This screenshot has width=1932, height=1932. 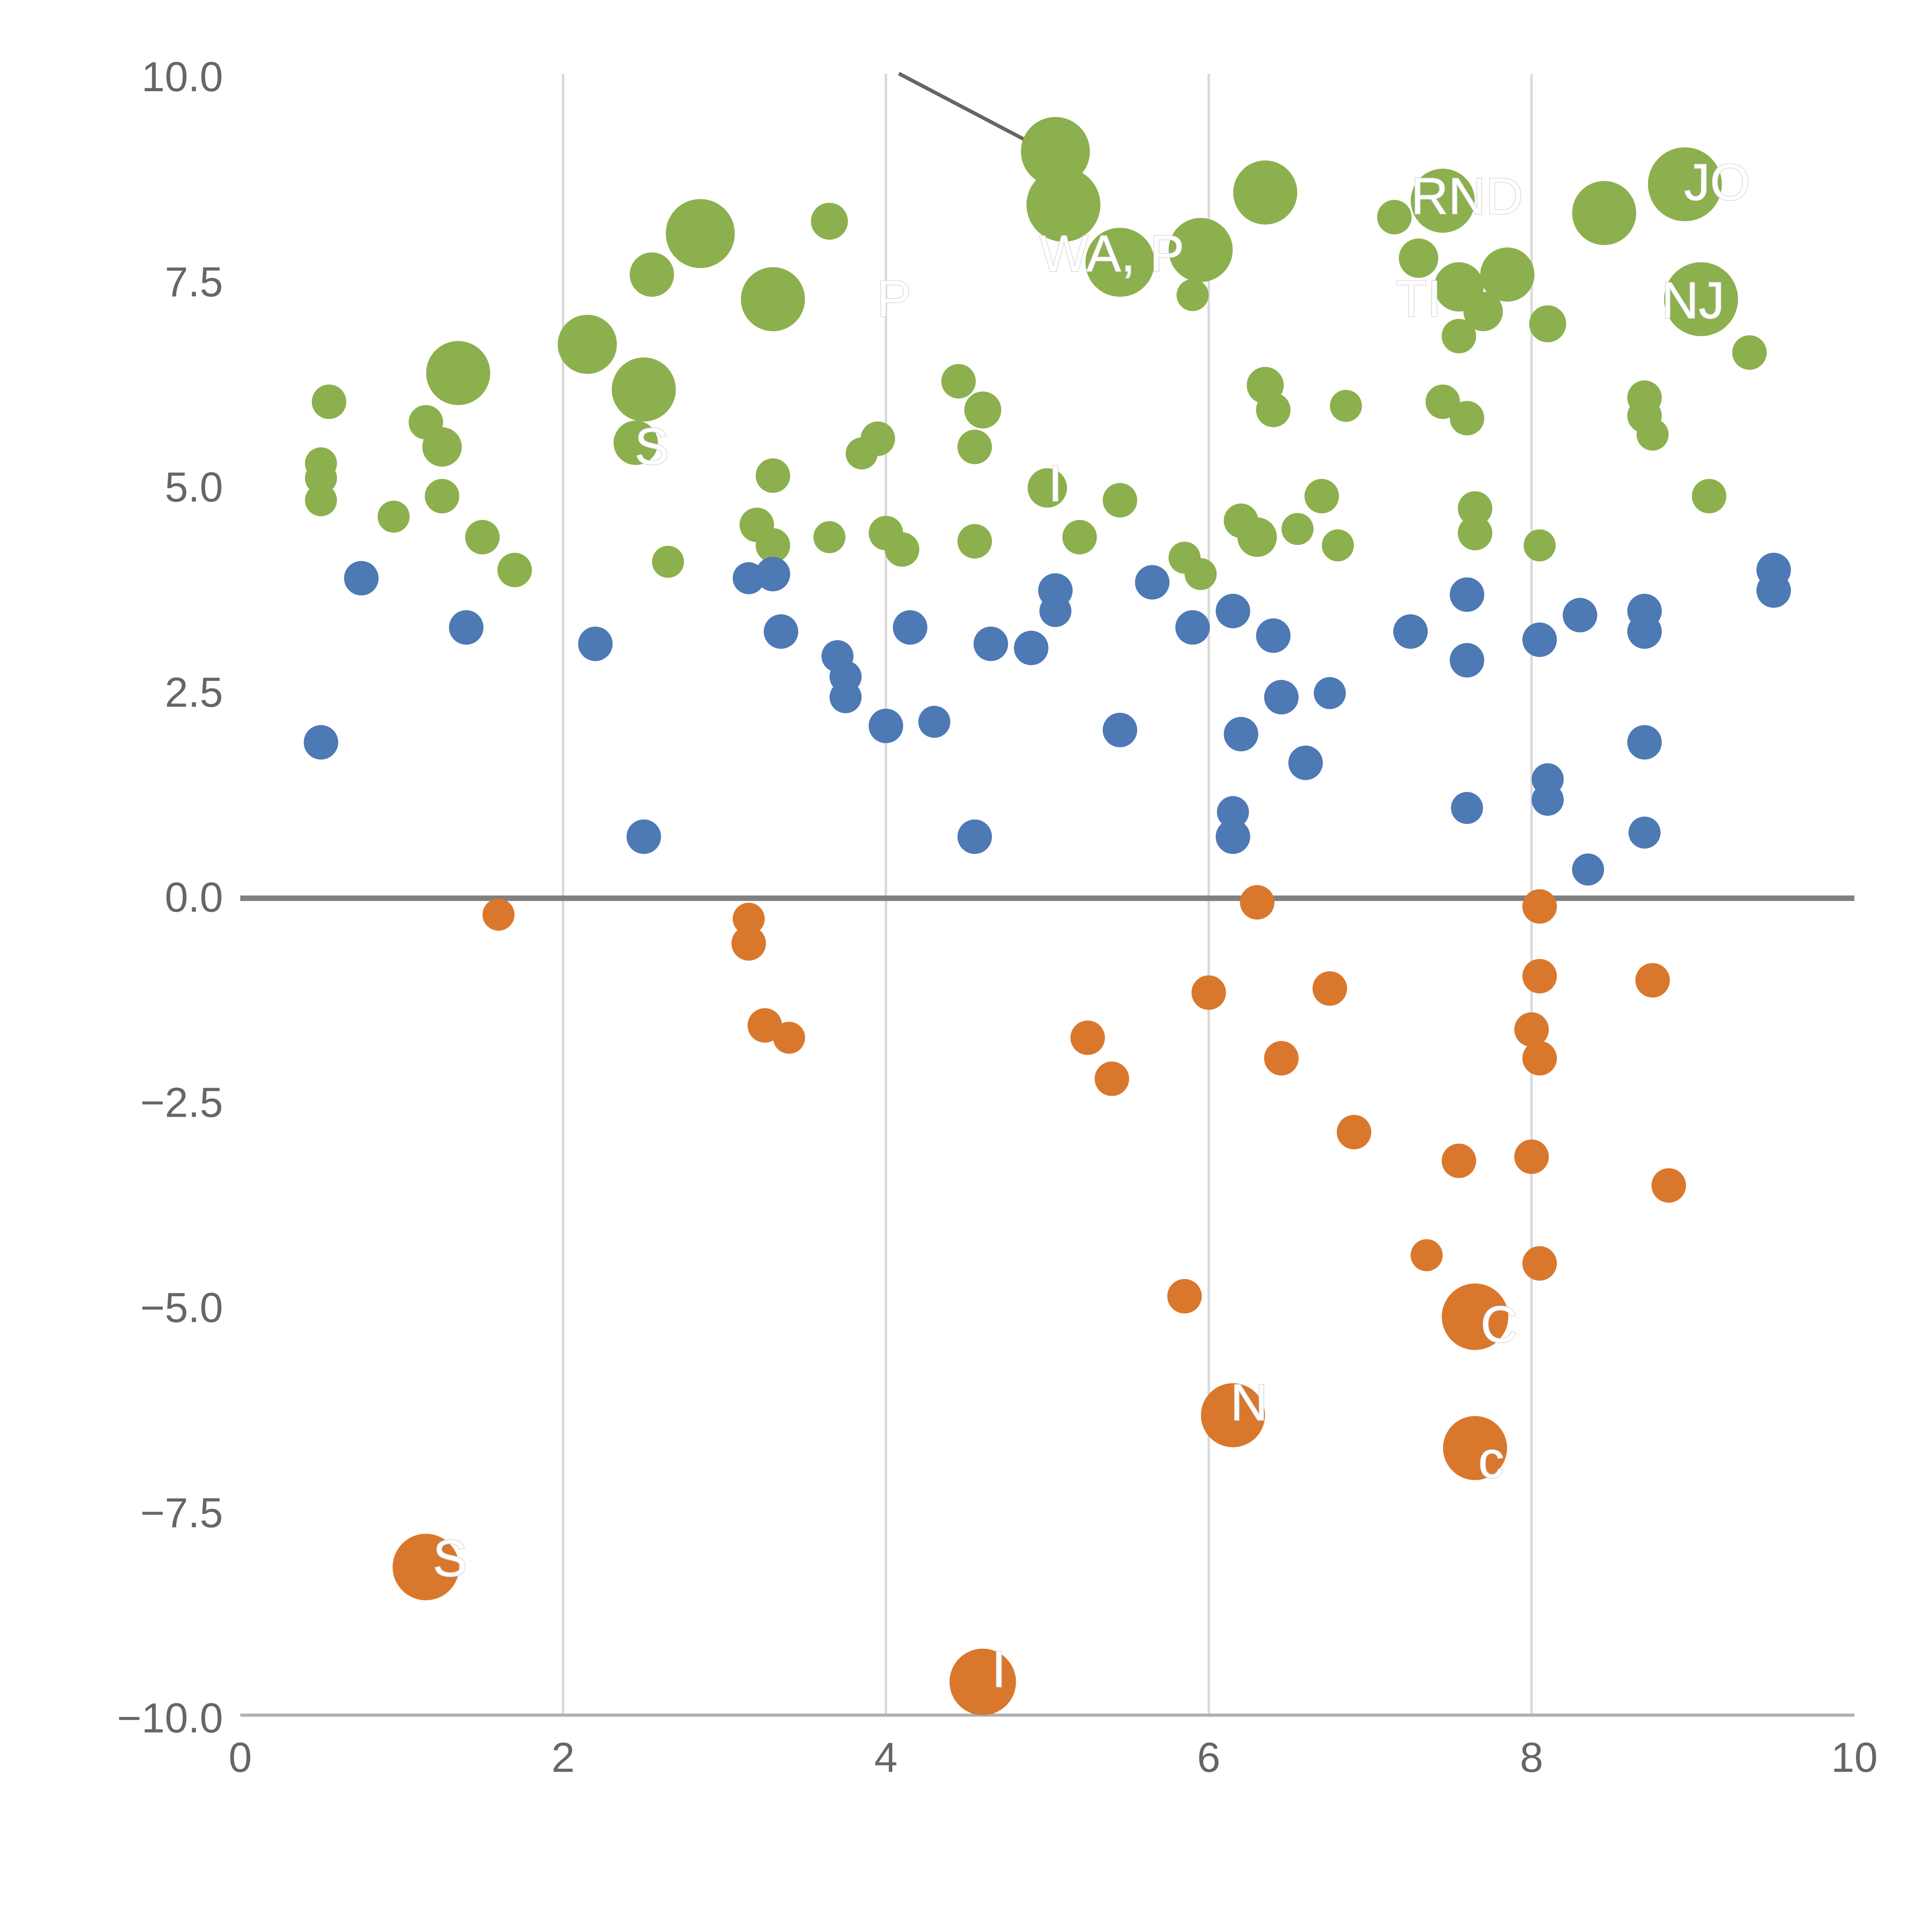 I want to click on y-tick-label: −2.5, so click(x=182, y=1102).